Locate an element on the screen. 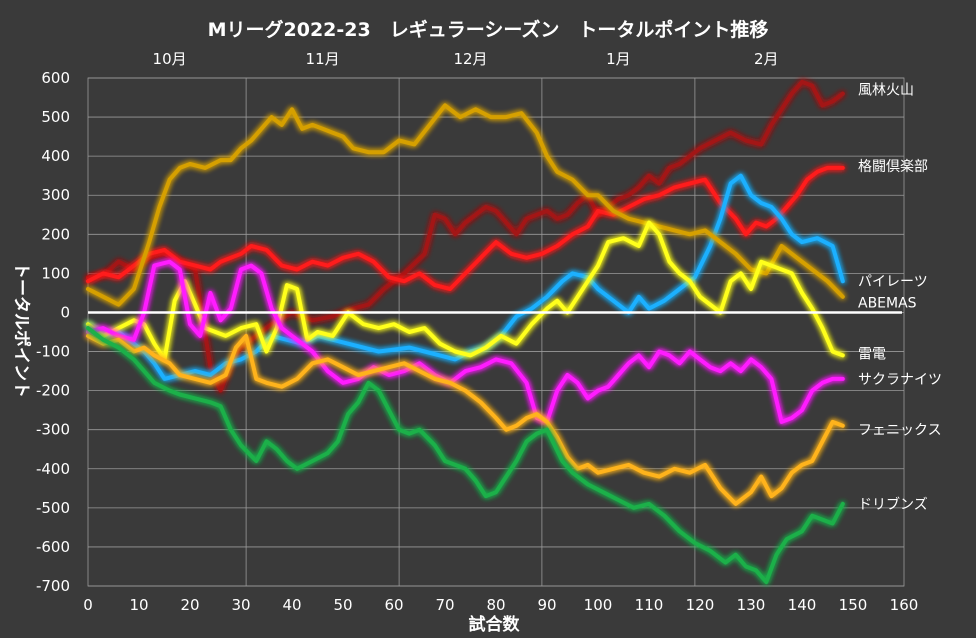  x-tick-label: 90 is located at coordinates (546, 605).